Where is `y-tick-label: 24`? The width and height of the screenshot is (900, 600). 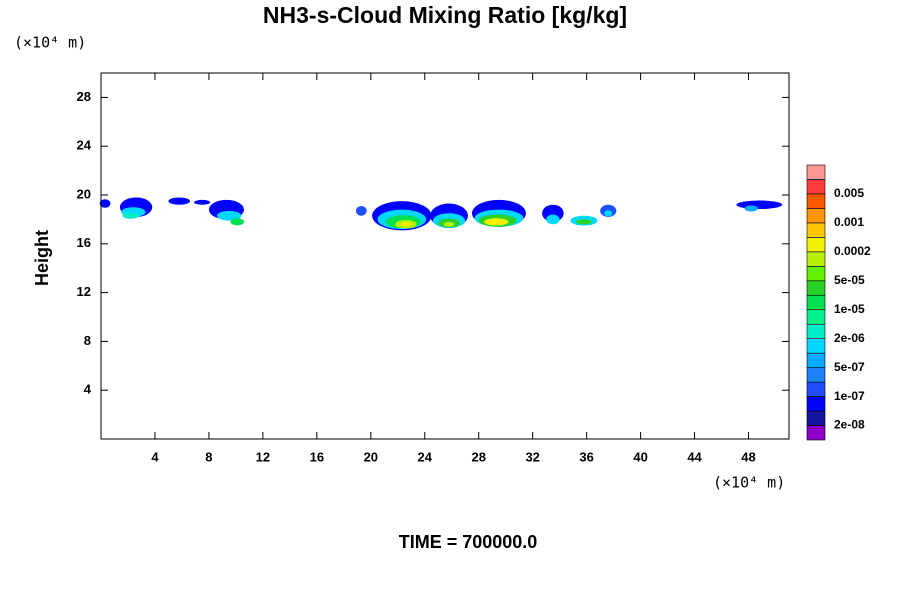 y-tick-label: 24 is located at coordinates (84, 145).